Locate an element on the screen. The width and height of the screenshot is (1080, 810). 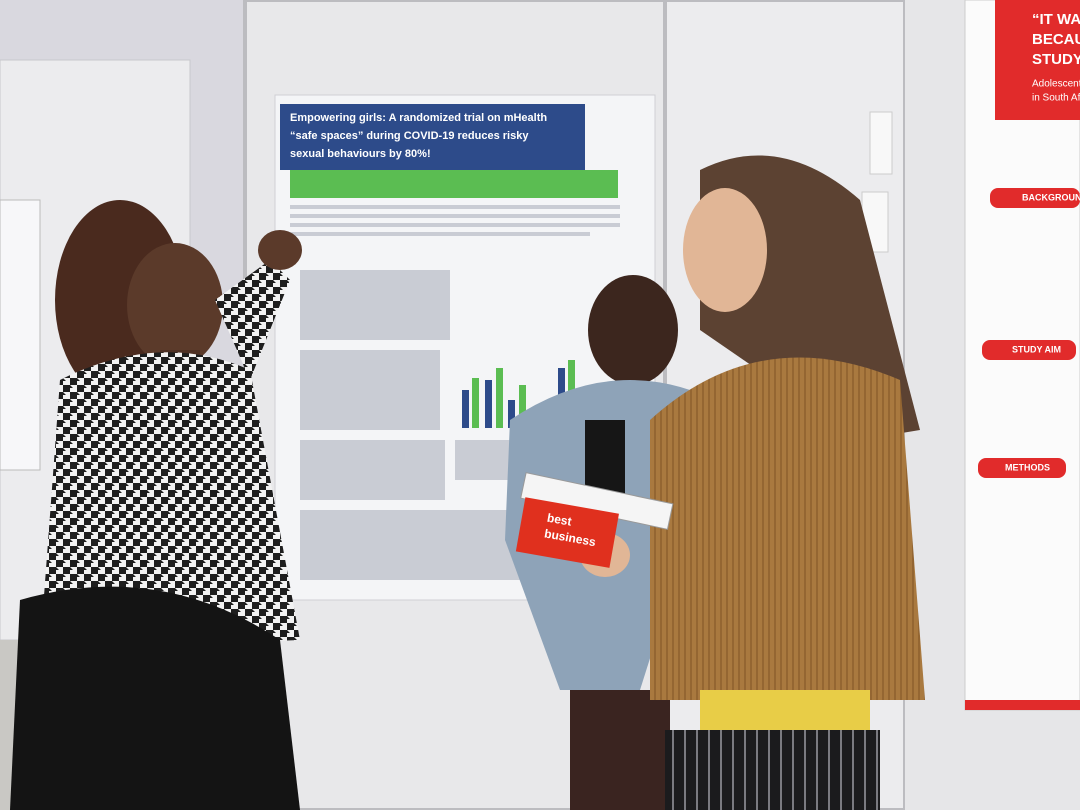
poster-title: BECAU is located at coordinates (1056, 39).